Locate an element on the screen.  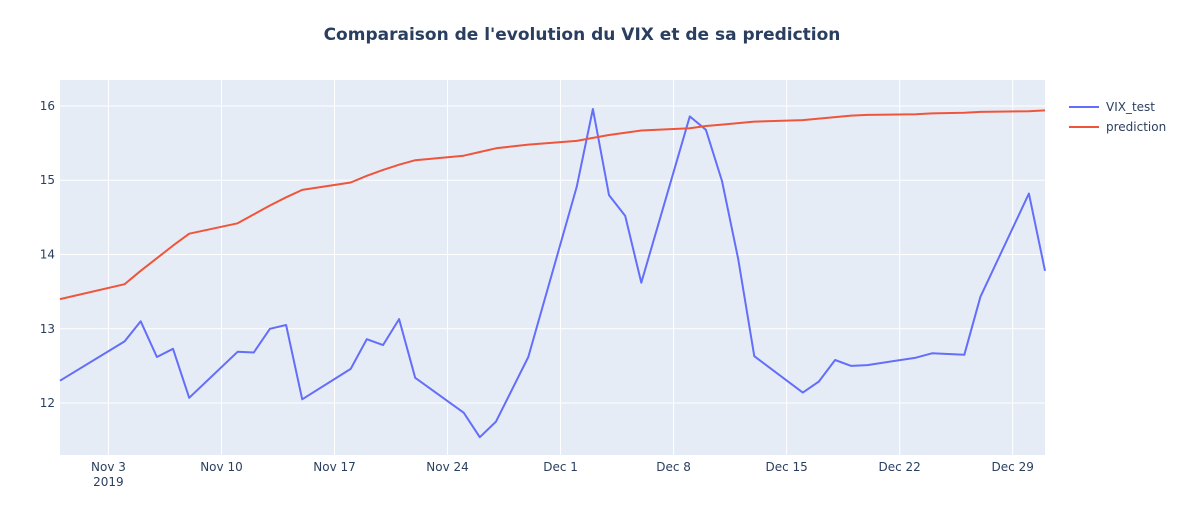
legend-item: VIX_test is located at coordinates (1112, 107).